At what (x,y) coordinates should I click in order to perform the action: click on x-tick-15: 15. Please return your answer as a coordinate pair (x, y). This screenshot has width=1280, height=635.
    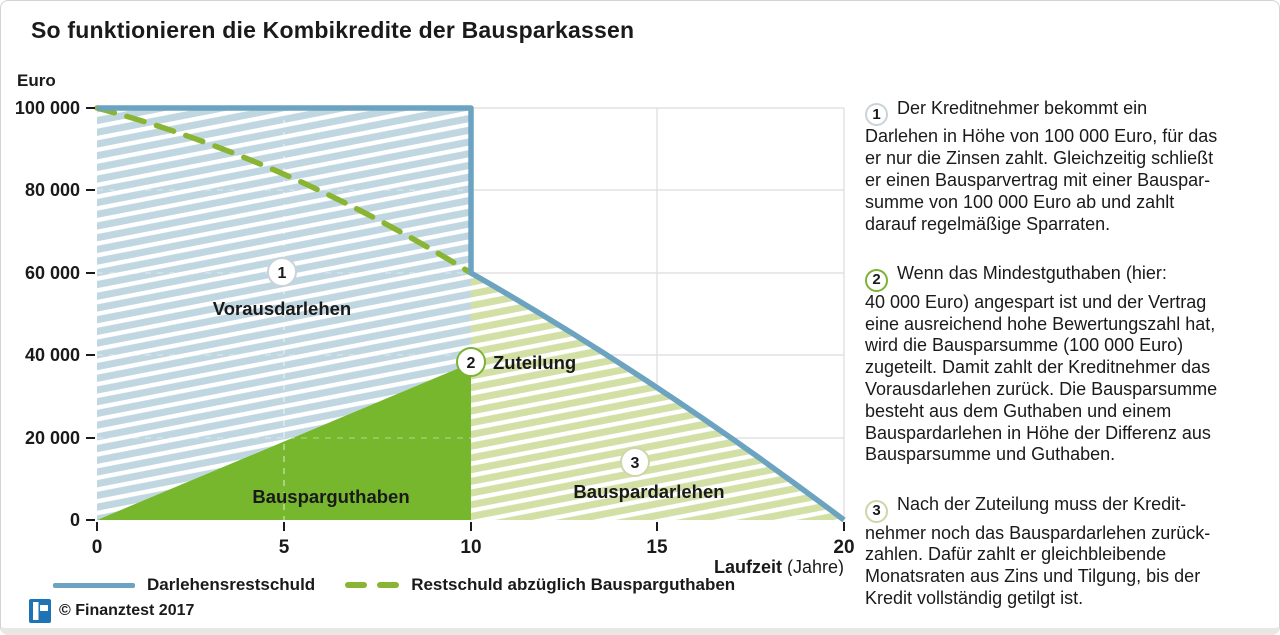
    Looking at the image, I should click on (657, 547).